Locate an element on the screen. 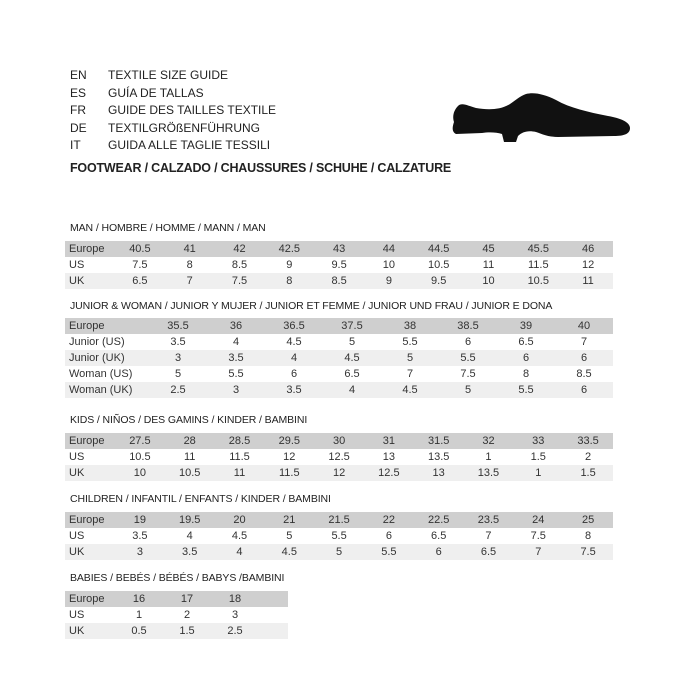 Image resolution: width=700 pixels, height=700 pixels. table-row: Europe 19 19.5 20 21 21.5 22 22.5 23.5 24 25 is located at coordinates (339, 520).